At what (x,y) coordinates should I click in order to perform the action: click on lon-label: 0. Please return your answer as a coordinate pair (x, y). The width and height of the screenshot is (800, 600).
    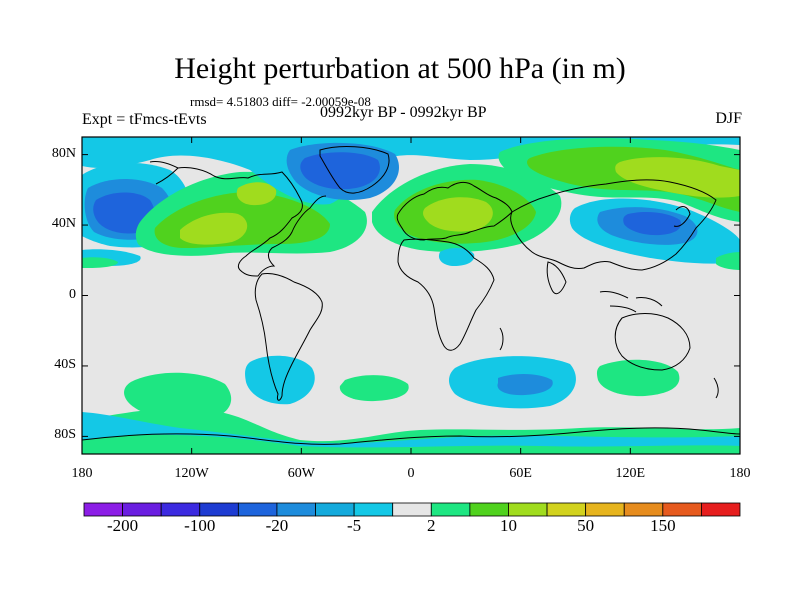
    Looking at the image, I should click on (411, 473).